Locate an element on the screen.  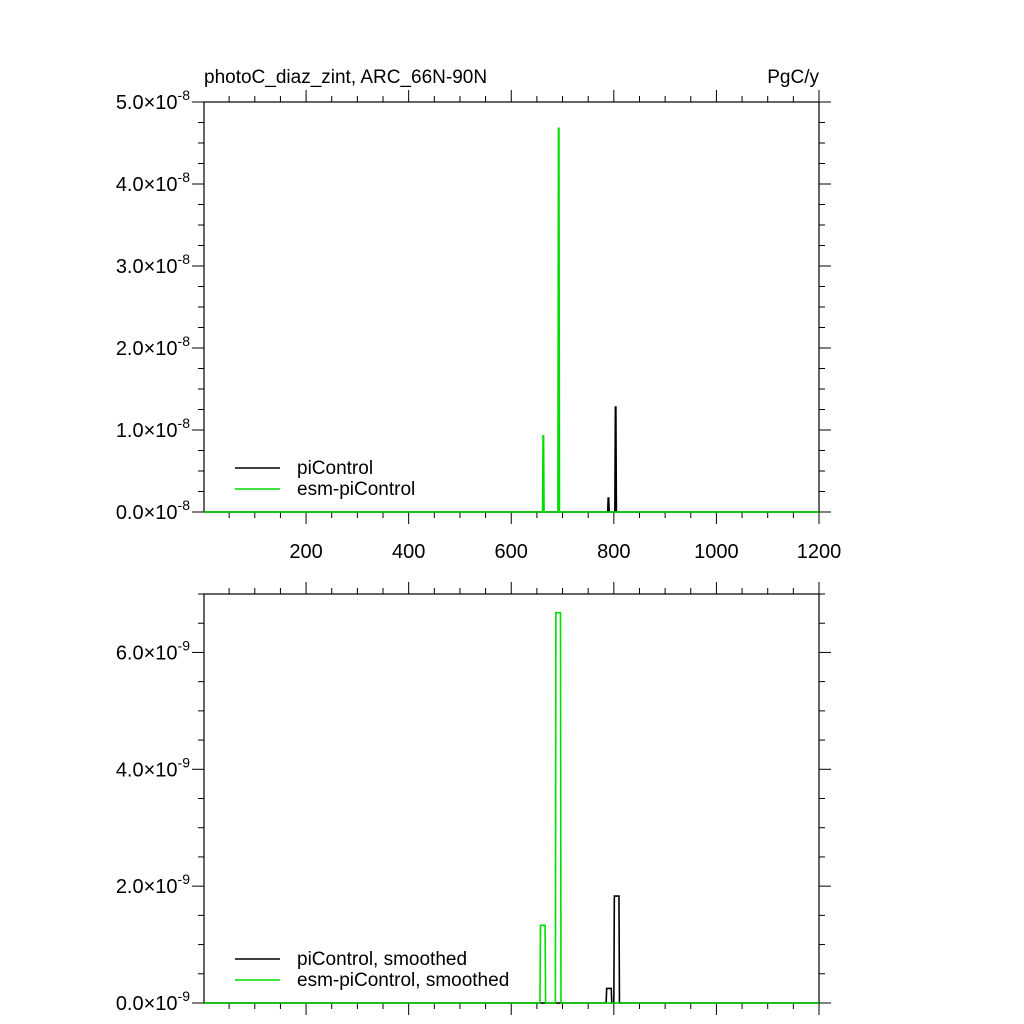
figure-title: photoC_diaz_zint, ARC_66N-90N is located at coordinates (345, 77).